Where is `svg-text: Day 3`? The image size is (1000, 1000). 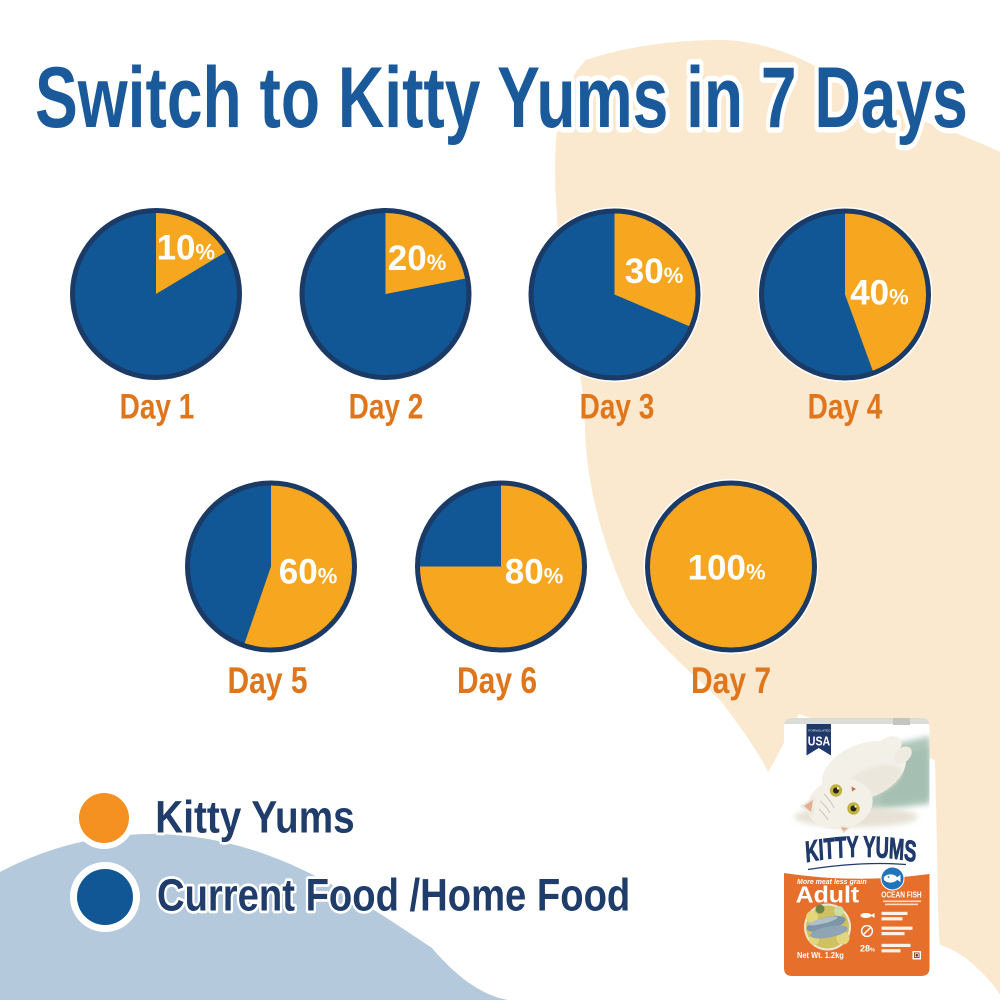
svg-text: Day 3 is located at coordinates (617, 406).